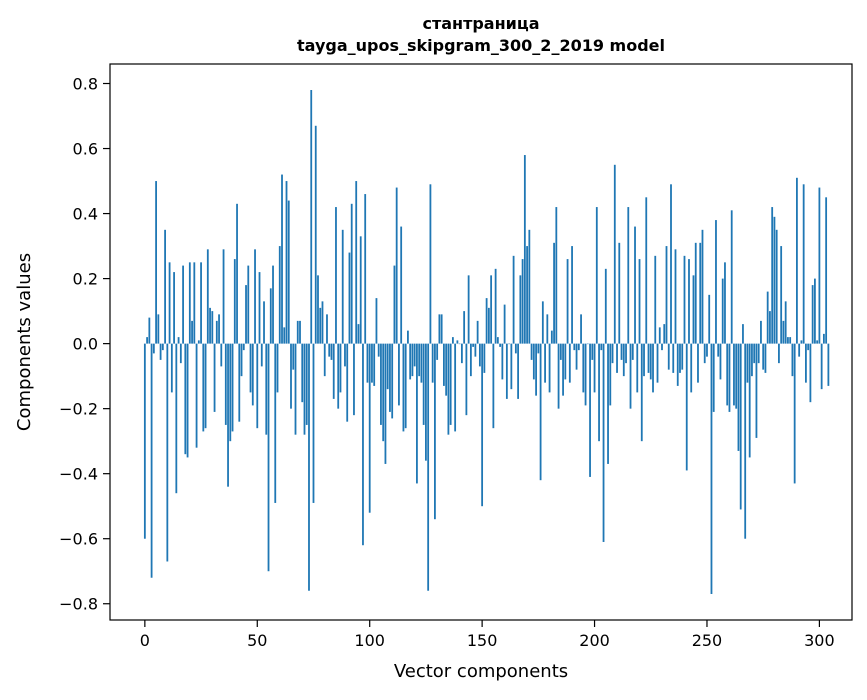  I want to click on x-tick-label: 200, so click(594, 640).